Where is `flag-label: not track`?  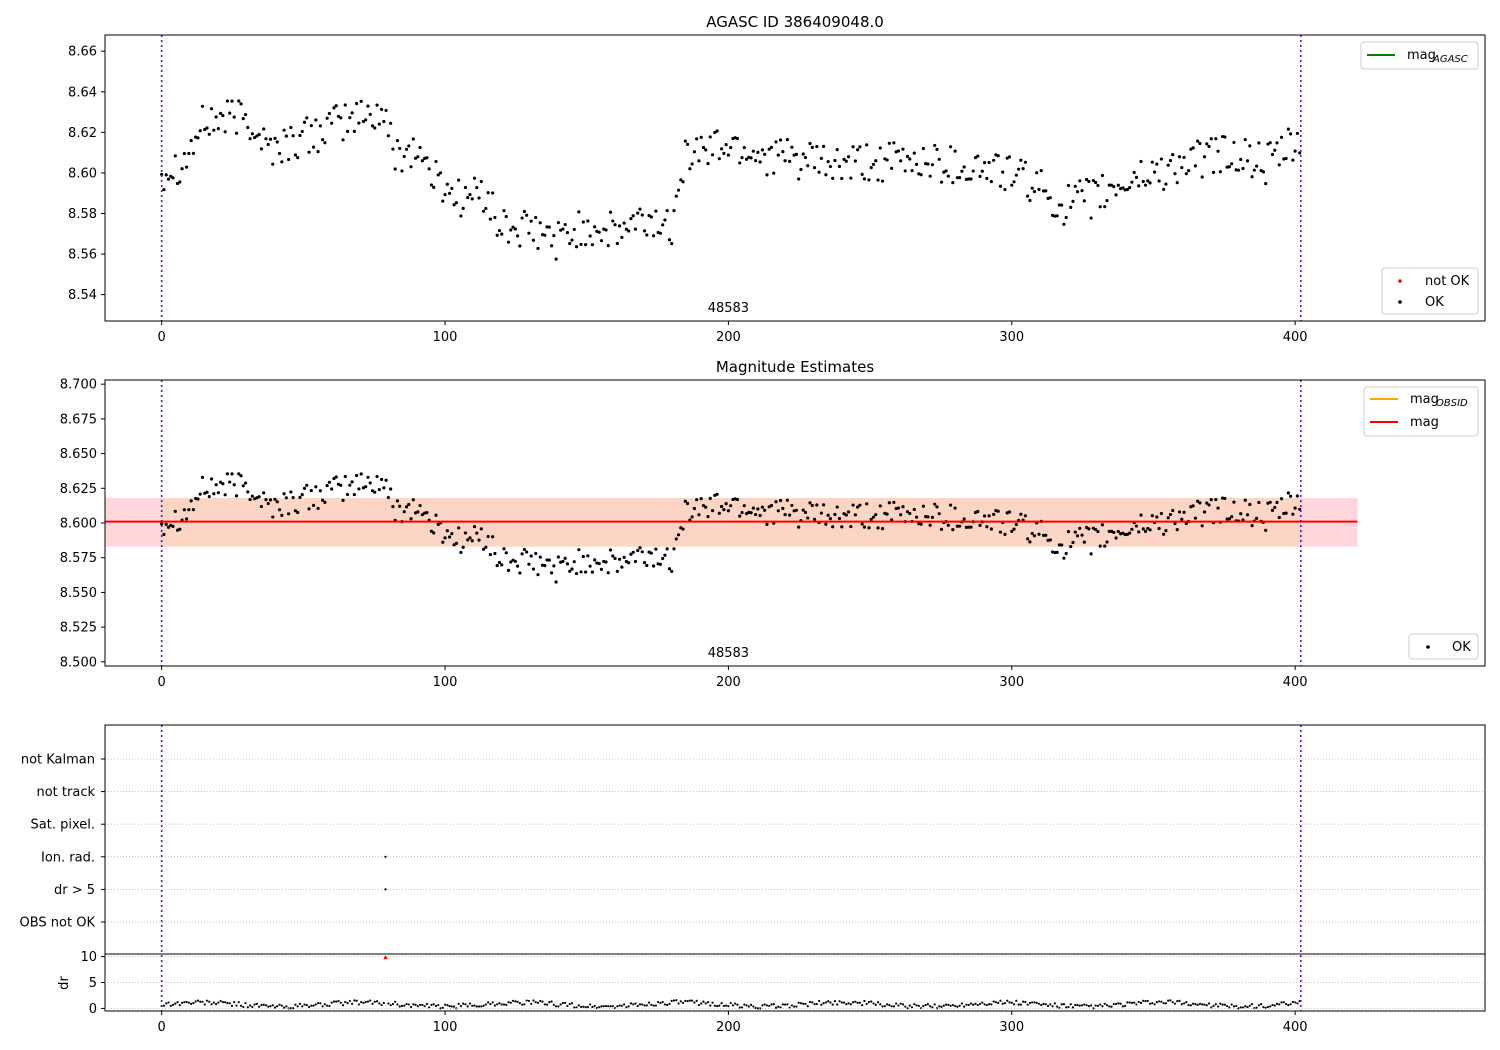 flag-label: not track is located at coordinates (65, 792).